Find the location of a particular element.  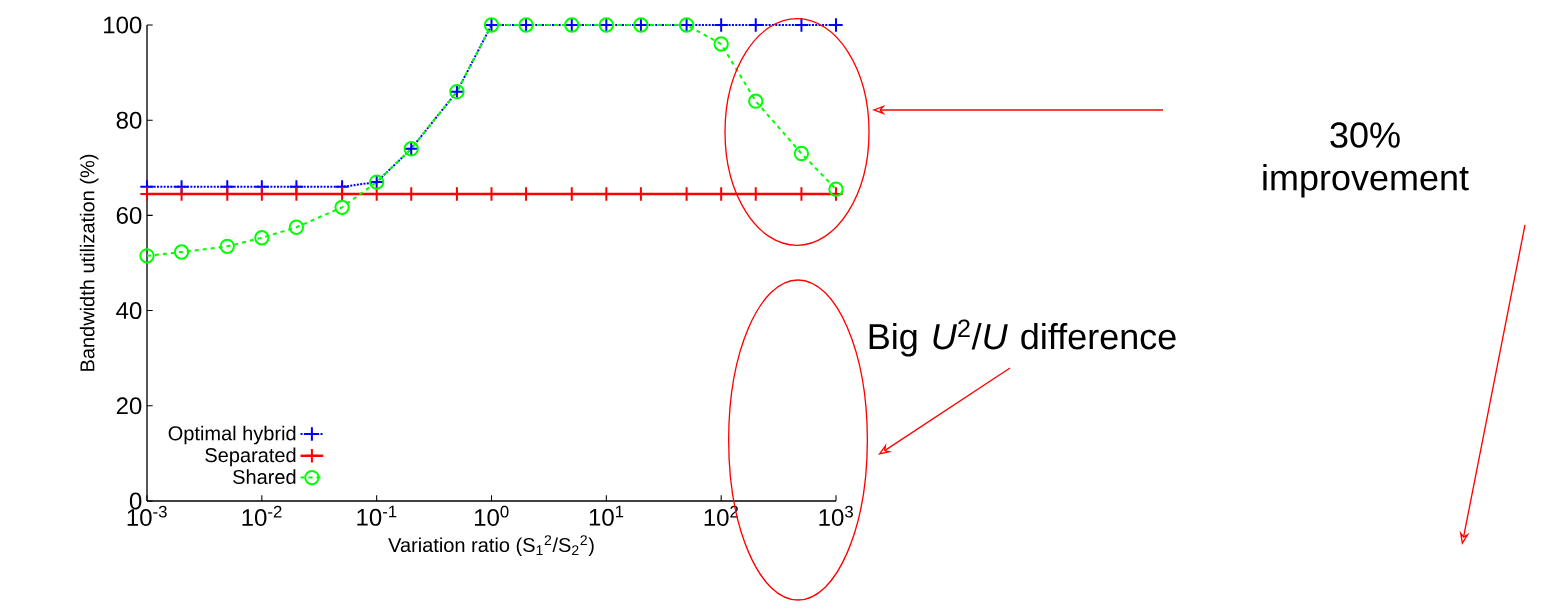

legend-label: Optimal hybrid is located at coordinates (232, 435).